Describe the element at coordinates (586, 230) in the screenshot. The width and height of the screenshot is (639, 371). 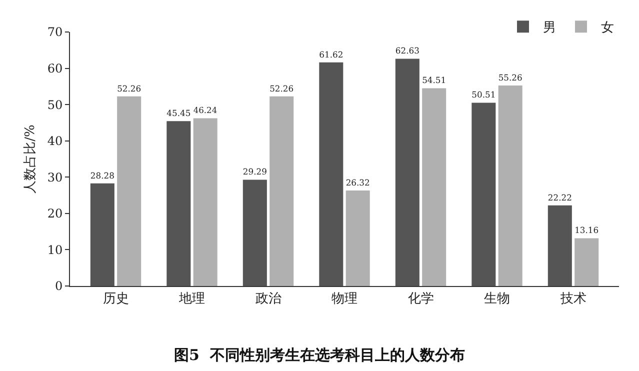
I see `data-label: 13.16` at that location.